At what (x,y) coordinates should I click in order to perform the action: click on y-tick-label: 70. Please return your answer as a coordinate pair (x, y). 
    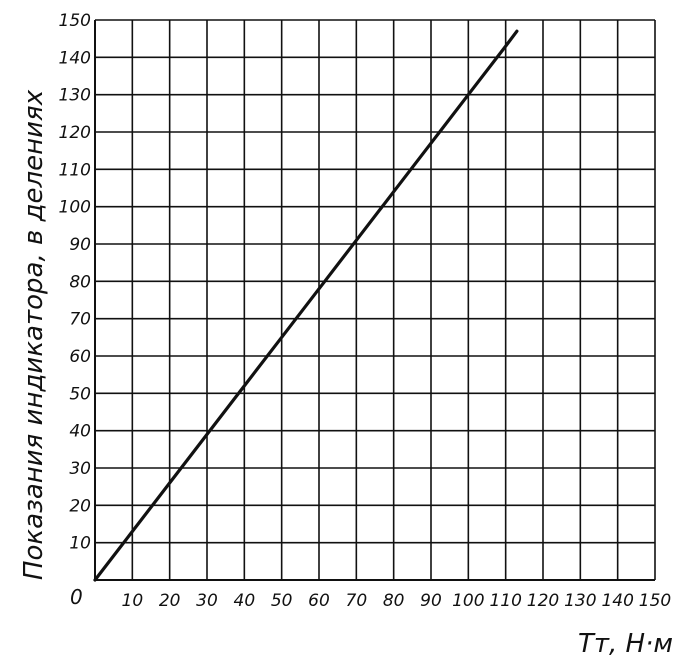
    Looking at the image, I should click on (80, 320).